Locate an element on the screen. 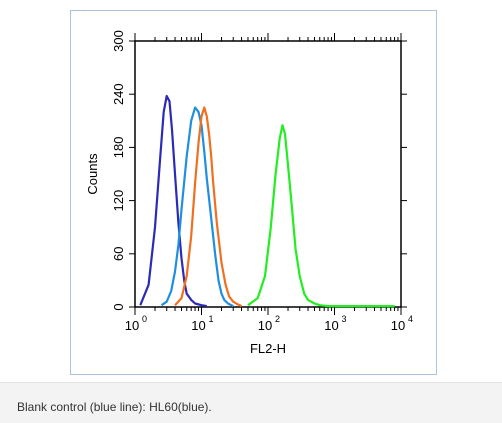 This screenshot has height=423, width=502. y-tick-label: 0 is located at coordinates (118, 306).